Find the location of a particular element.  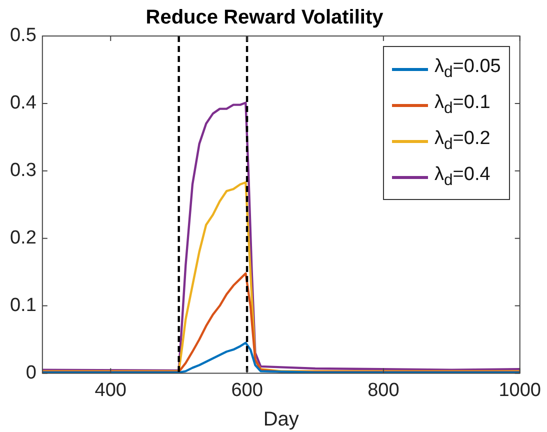

legend-label: λ$_{d}$=0.4 is located at coordinates (462, 177).